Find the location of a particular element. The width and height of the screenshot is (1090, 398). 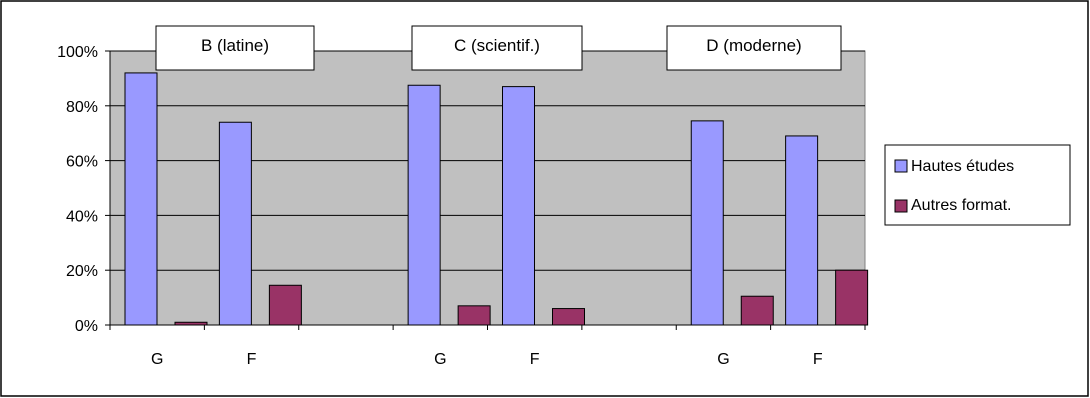

legend-label-autres-format: Autres format. is located at coordinates (961, 205).